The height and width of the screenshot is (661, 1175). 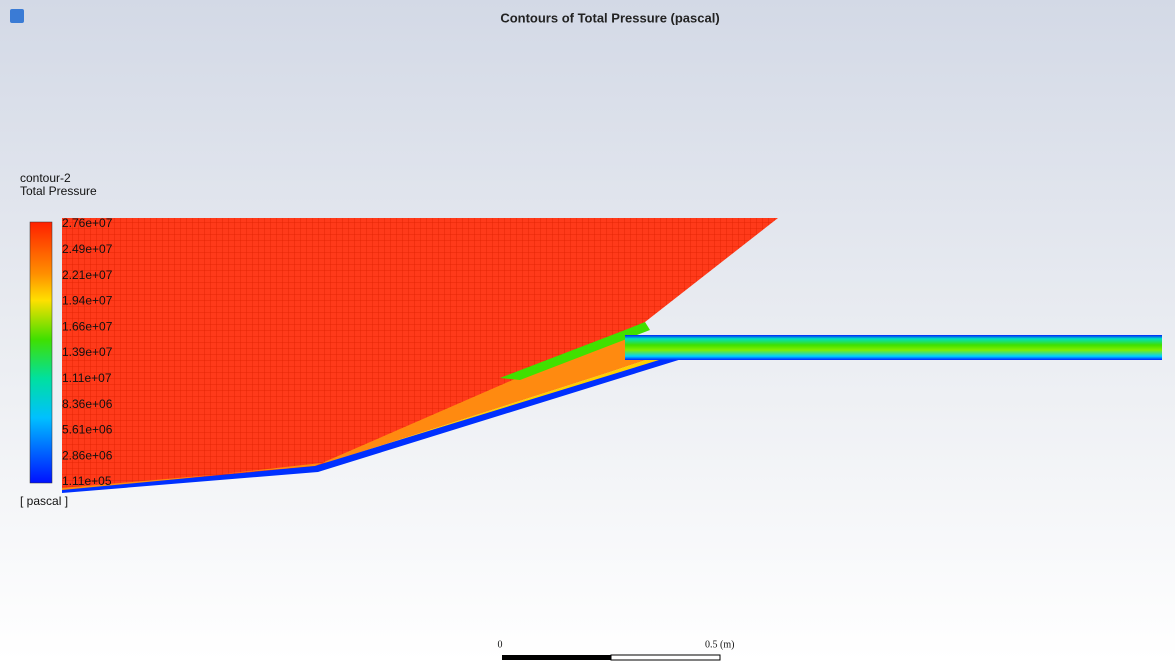 I want to click on legend-label: 8.36e+06, so click(x=87, y=404).